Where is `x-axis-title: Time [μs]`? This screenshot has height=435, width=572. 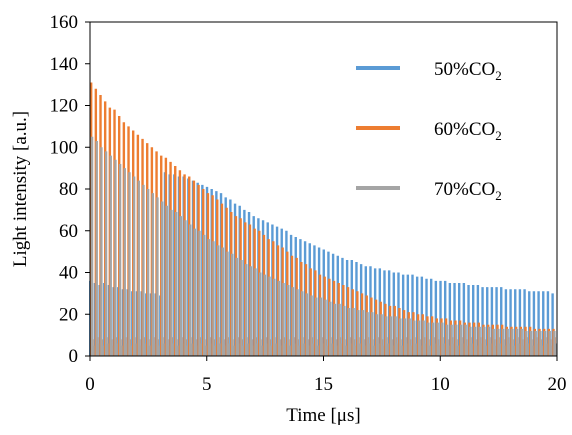
x-axis-title: Time [μs] is located at coordinates (323, 415).